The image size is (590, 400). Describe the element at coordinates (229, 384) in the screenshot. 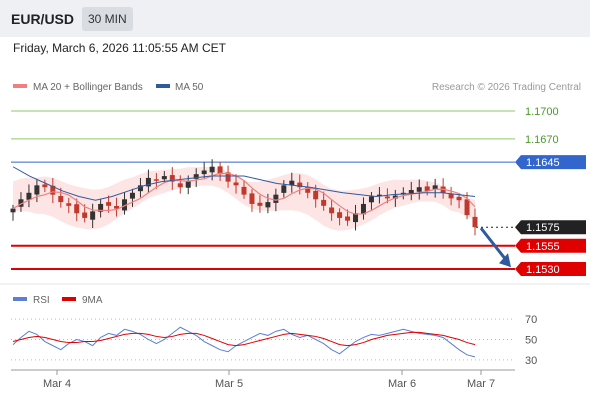

I see `x-tick-label-1: Mar 5` at that location.